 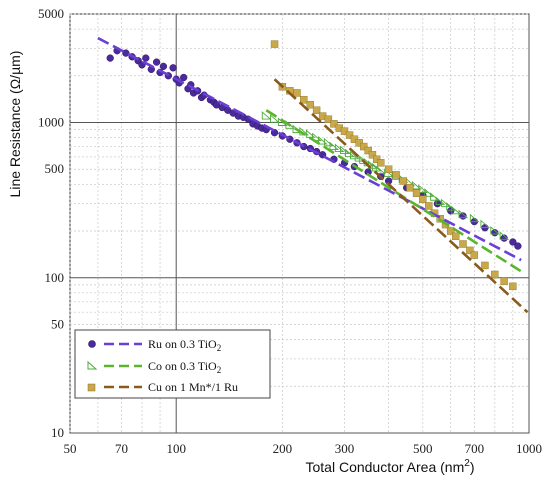 I want to click on y-tick-label: 500, so click(x=55, y=168).